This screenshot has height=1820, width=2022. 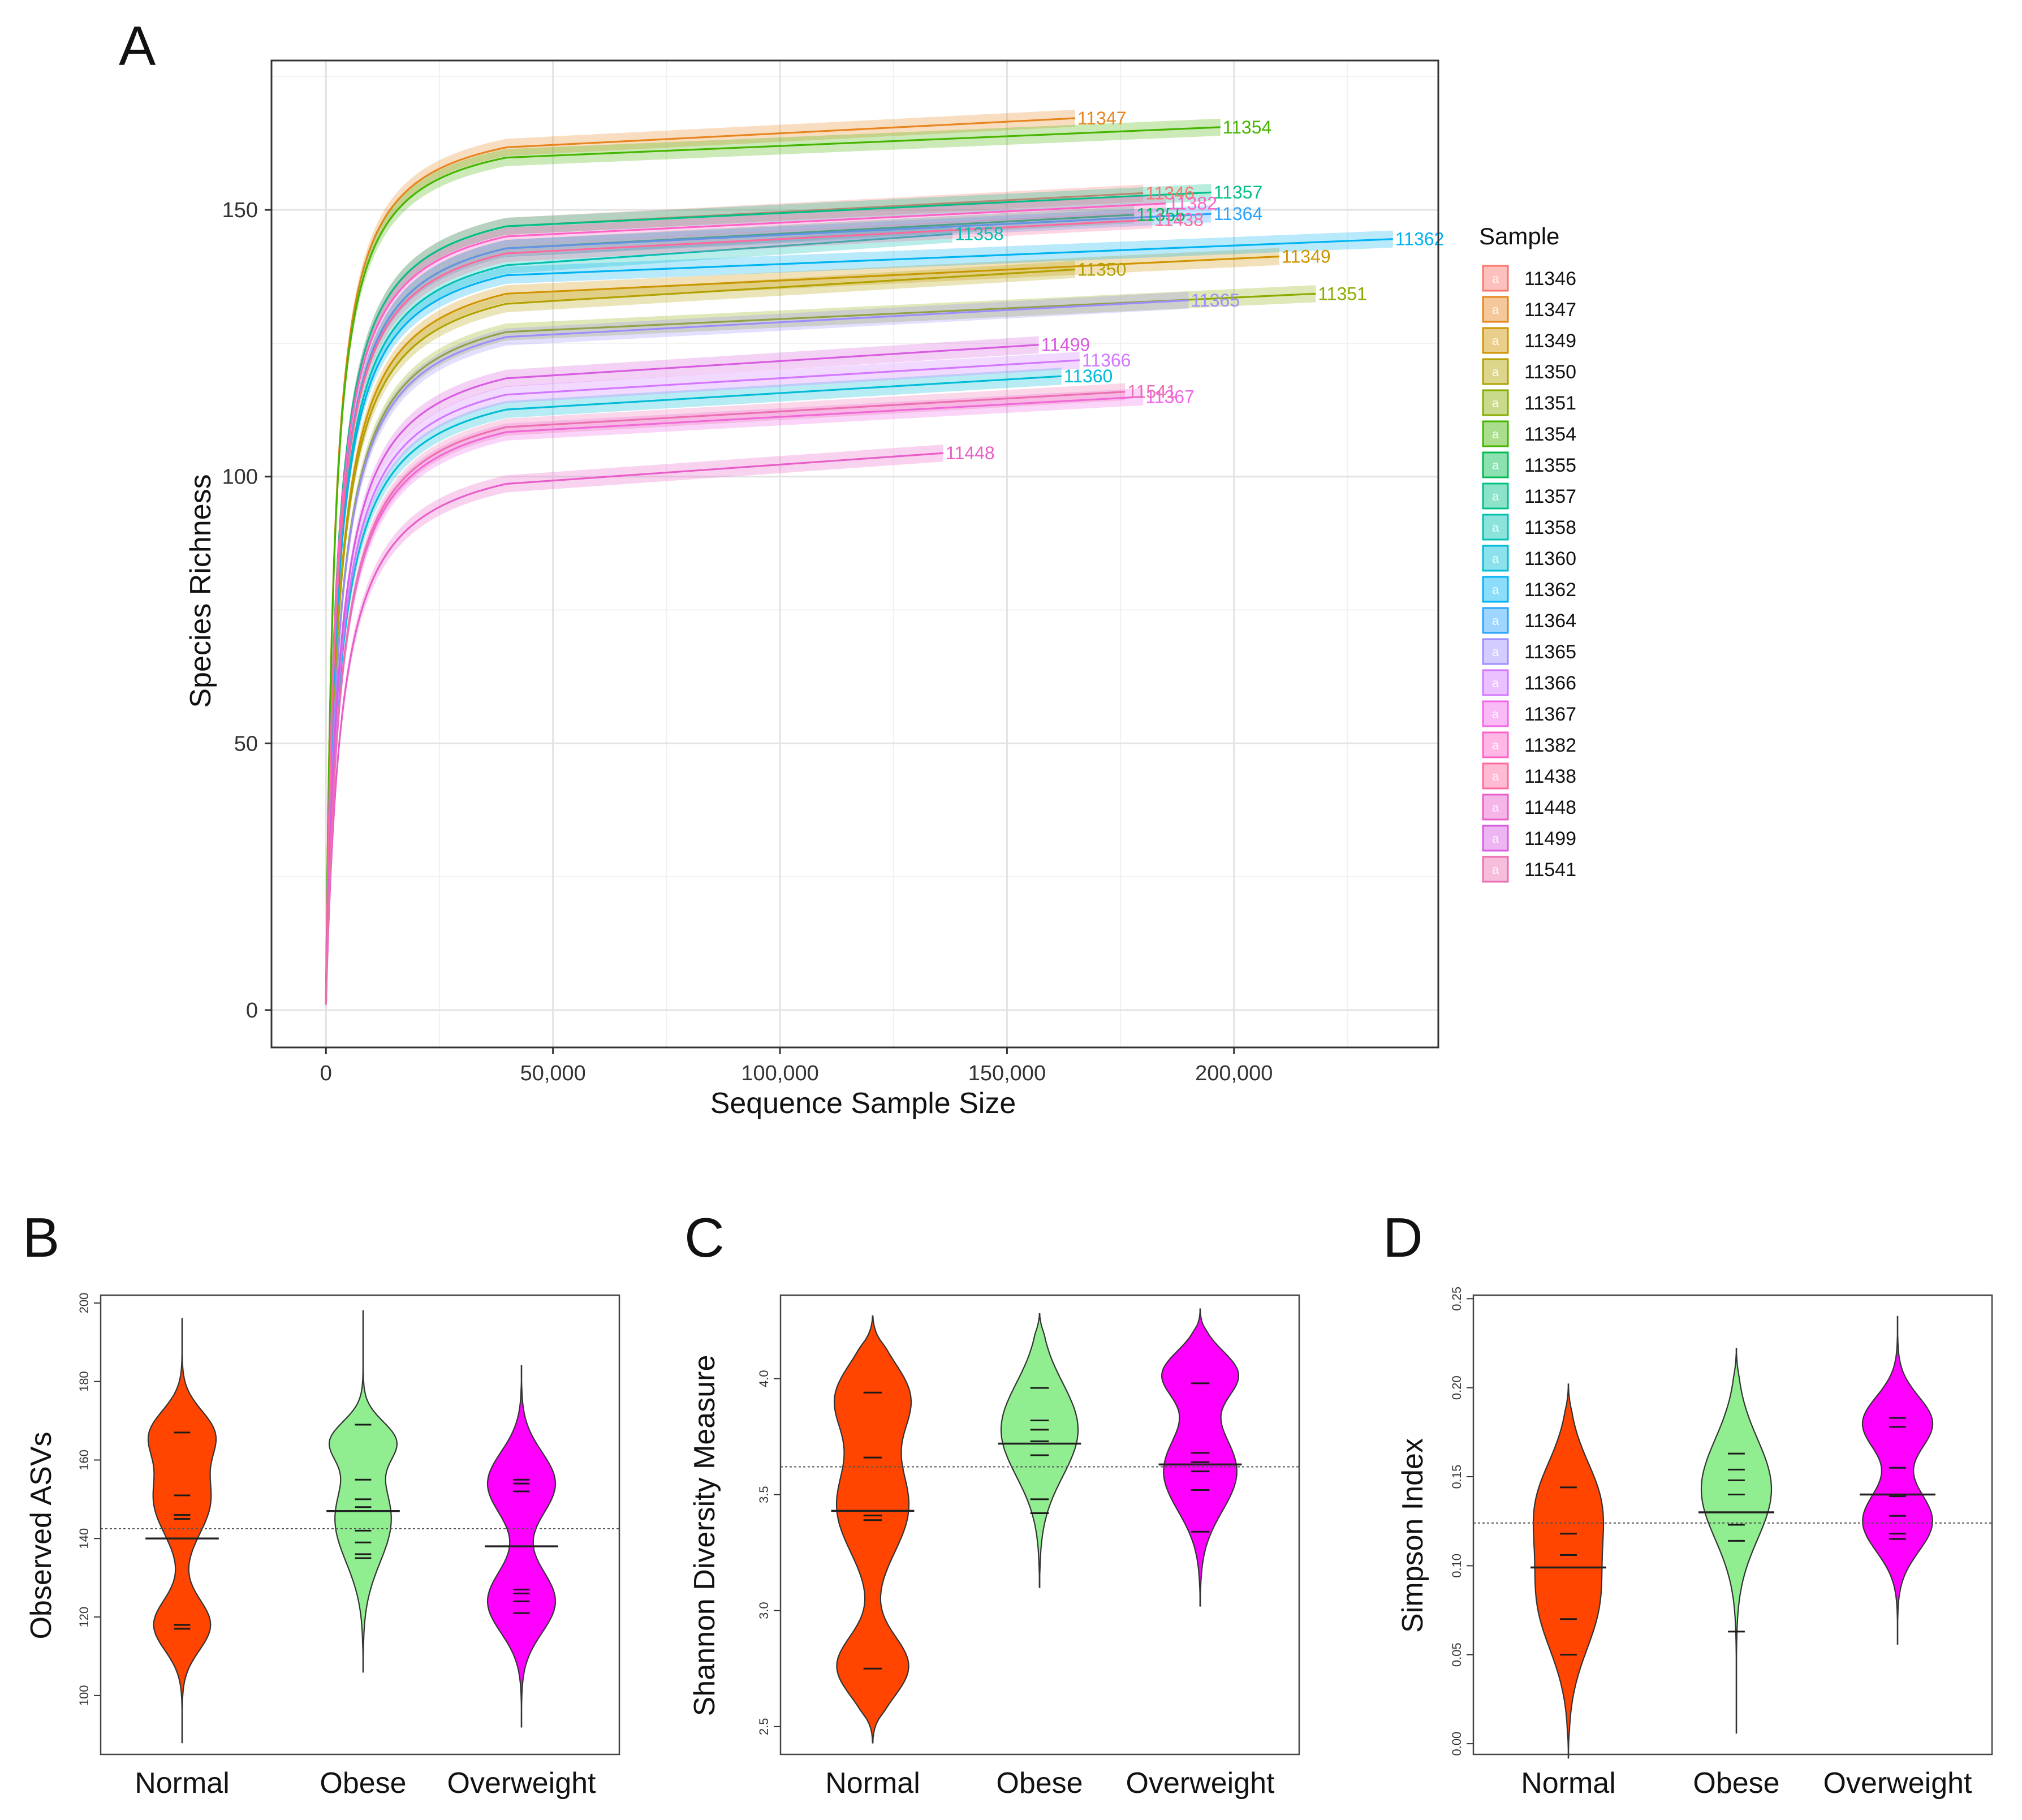 What do you see at coordinates (764, 1726) in the screenshot?
I see `y-tick-label: 2.5` at bounding box center [764, 1726].